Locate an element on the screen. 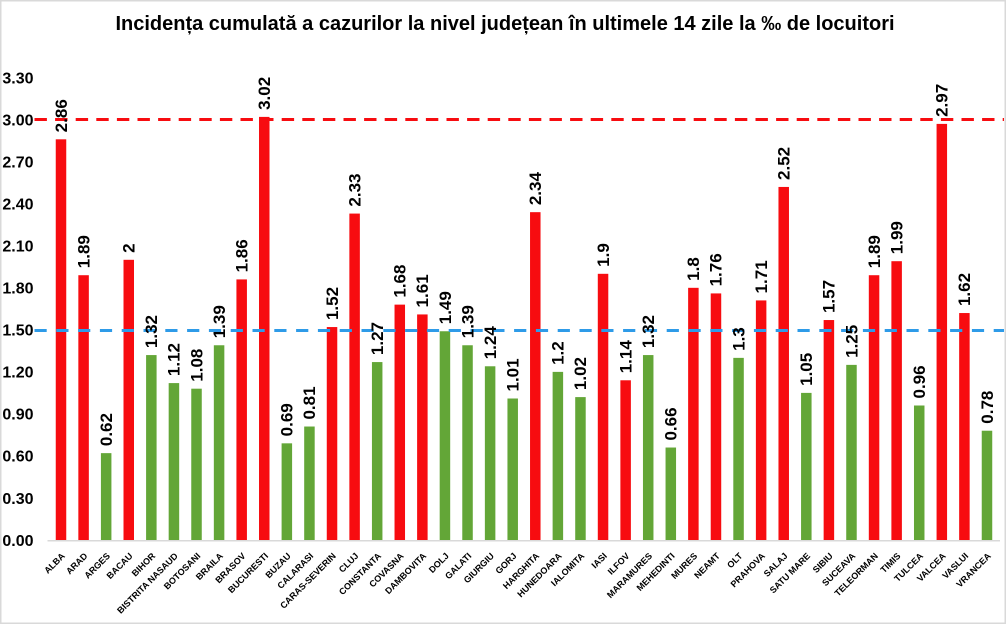 This screenshot has width=1006, height=624. svg-text: 2.10 is located at coordinates (17, 247).